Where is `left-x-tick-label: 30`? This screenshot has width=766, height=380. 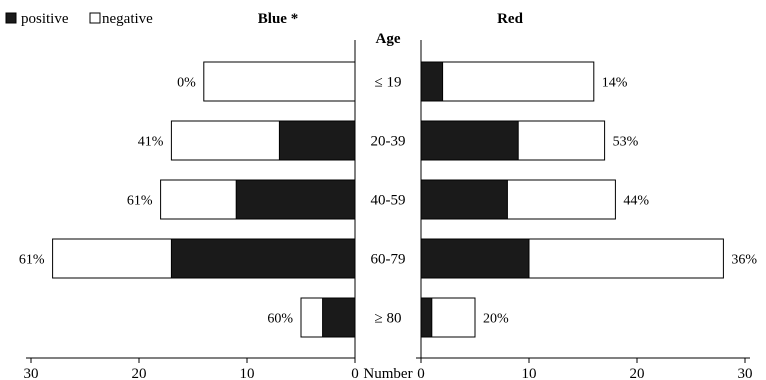 left-x-tick-label: 30 is located at coordinates (31, 373).